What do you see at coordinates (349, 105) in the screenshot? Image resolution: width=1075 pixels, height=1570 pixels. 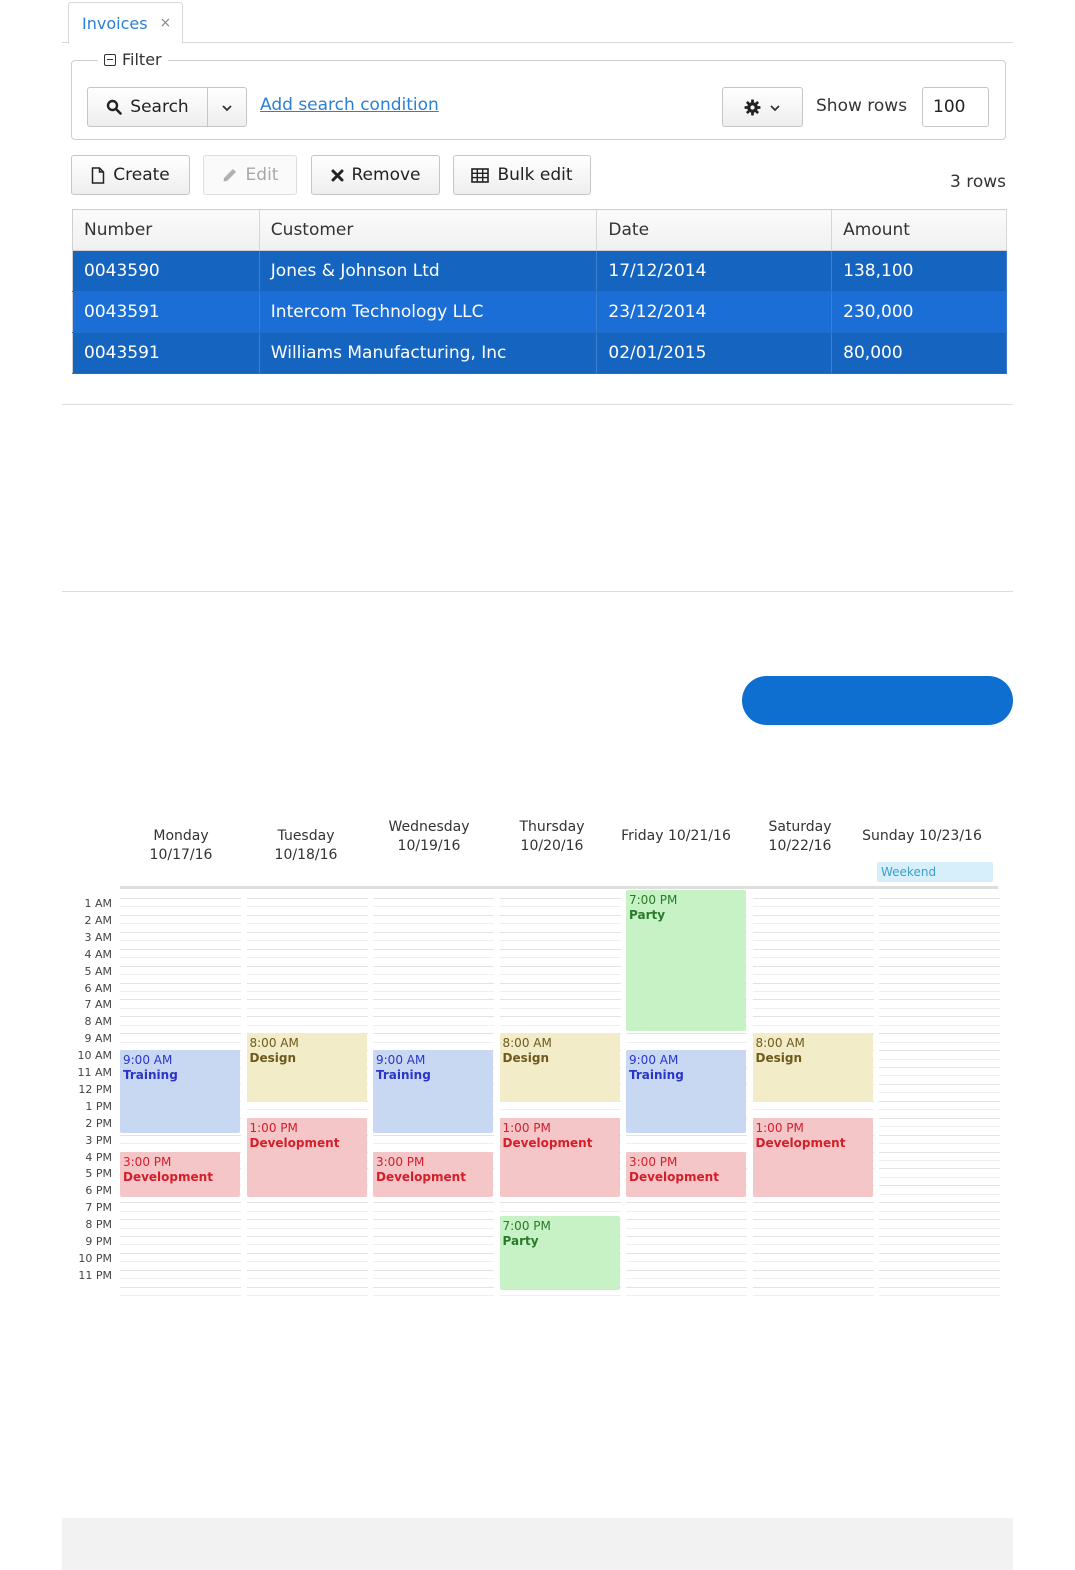 I see `add-search-condition-link: Add search condition` at bounding box center [349, 105].